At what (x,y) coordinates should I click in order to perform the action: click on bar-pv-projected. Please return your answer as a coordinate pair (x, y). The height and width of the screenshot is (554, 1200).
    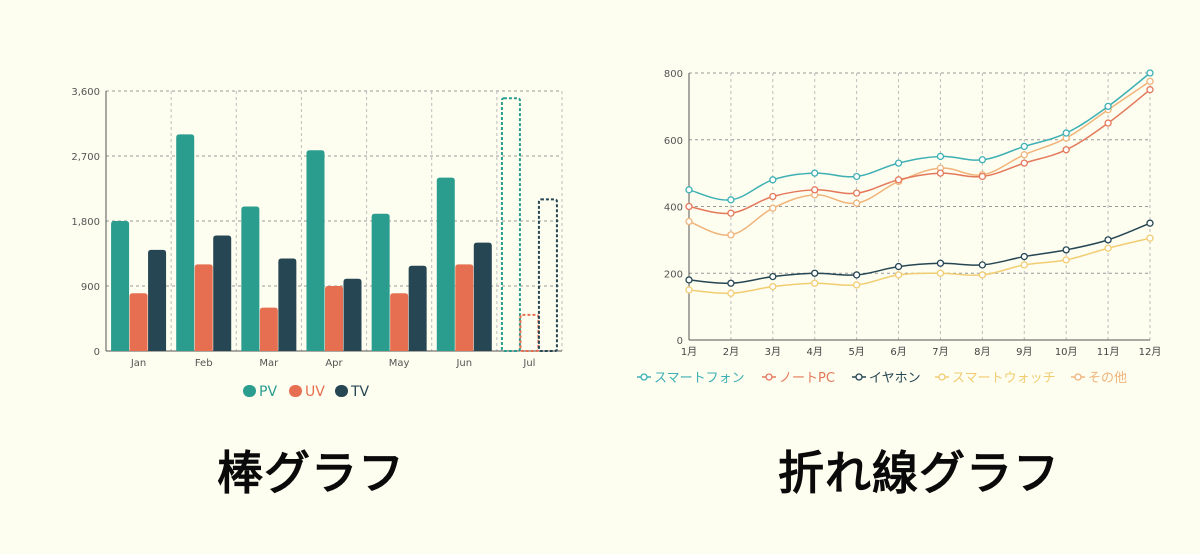
    Looking at the image, I should click on (510, 224).